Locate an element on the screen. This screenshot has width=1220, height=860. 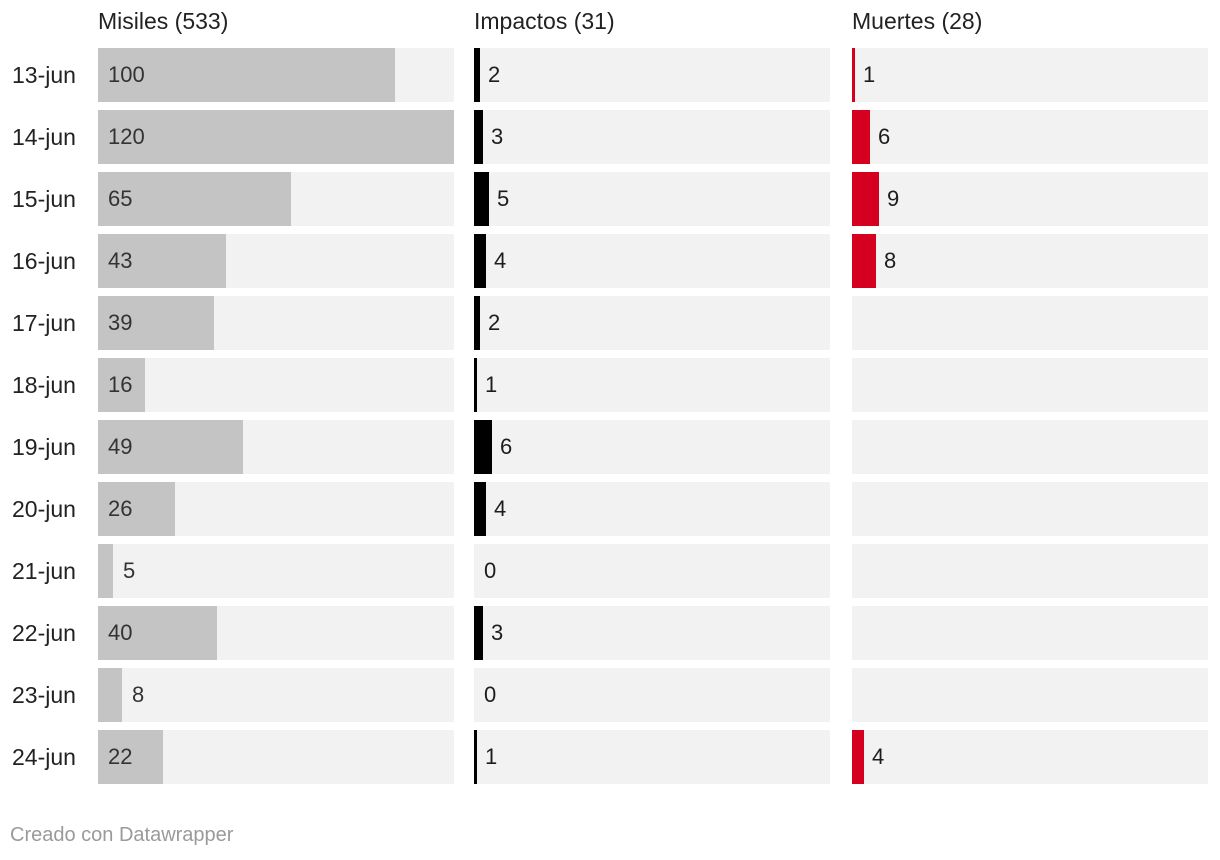
row-label: 13-jun is located at coordinates (44, 75).